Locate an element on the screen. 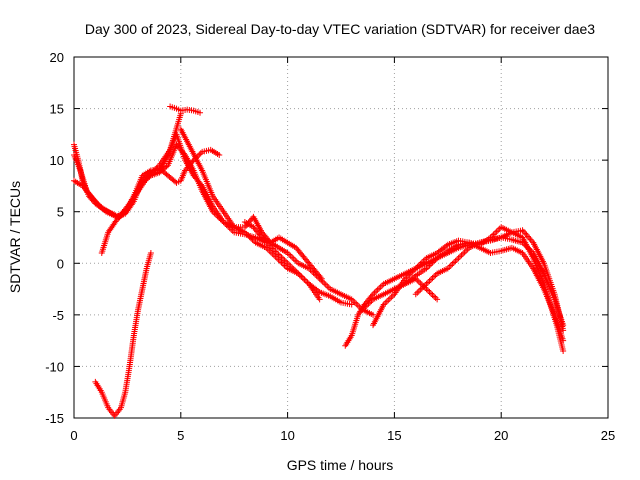 This screenshot has height=480, width=640. x-tick-label: 20 is located at coordinates (501, 435).